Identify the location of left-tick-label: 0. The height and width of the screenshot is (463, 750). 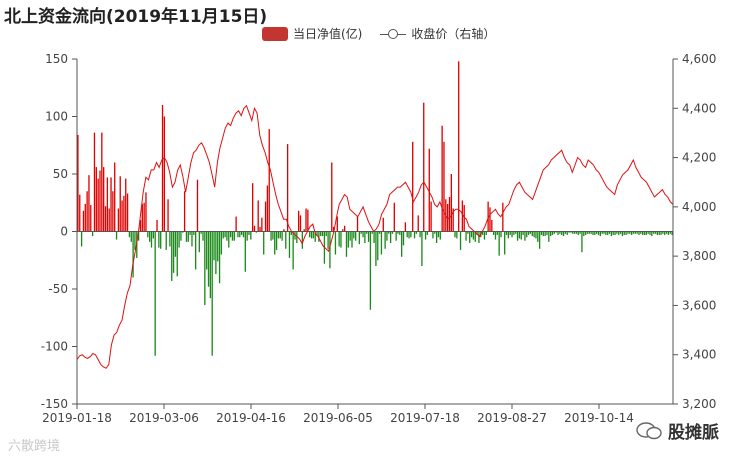
(64, 232).